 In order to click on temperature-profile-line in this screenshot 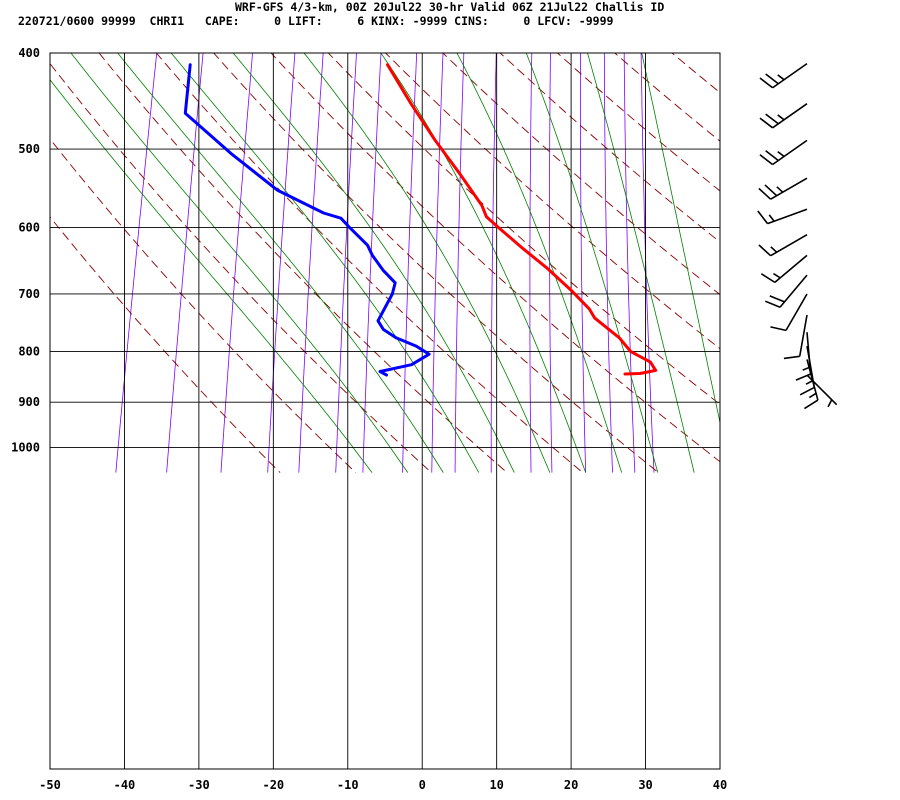, I will do `click(522, 219)`.